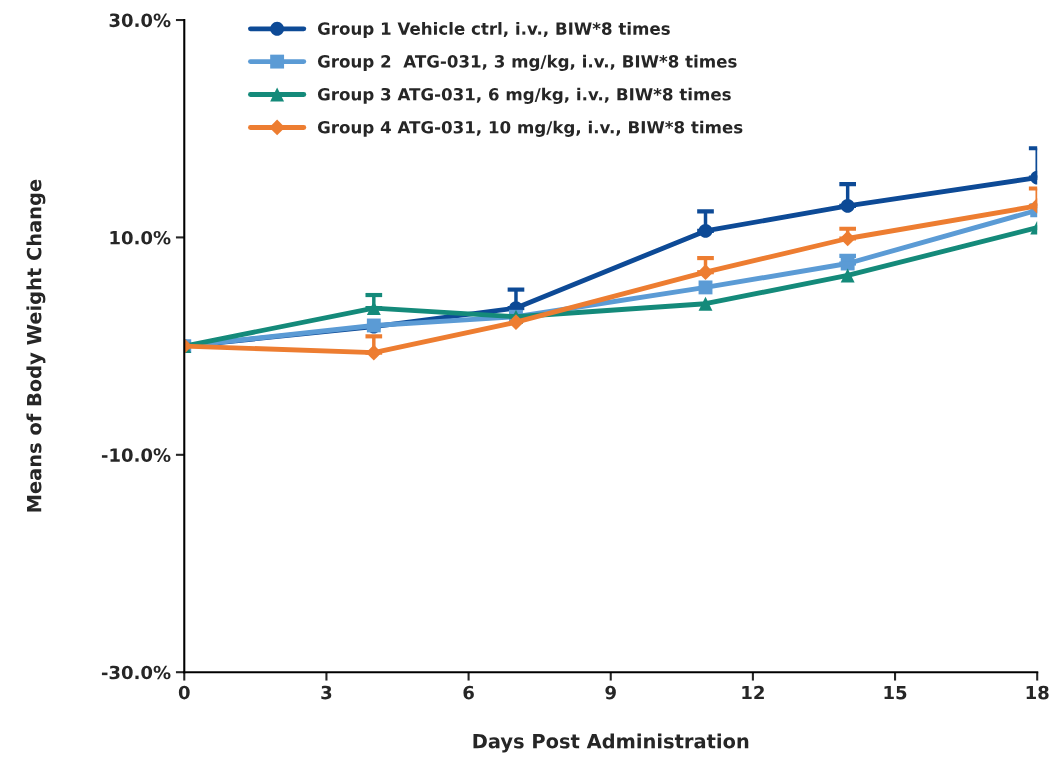  What do you see at coordinates (610, 692) in the screenshot?
I see `x-tick-label: 9` at bounding box center [610, 692].